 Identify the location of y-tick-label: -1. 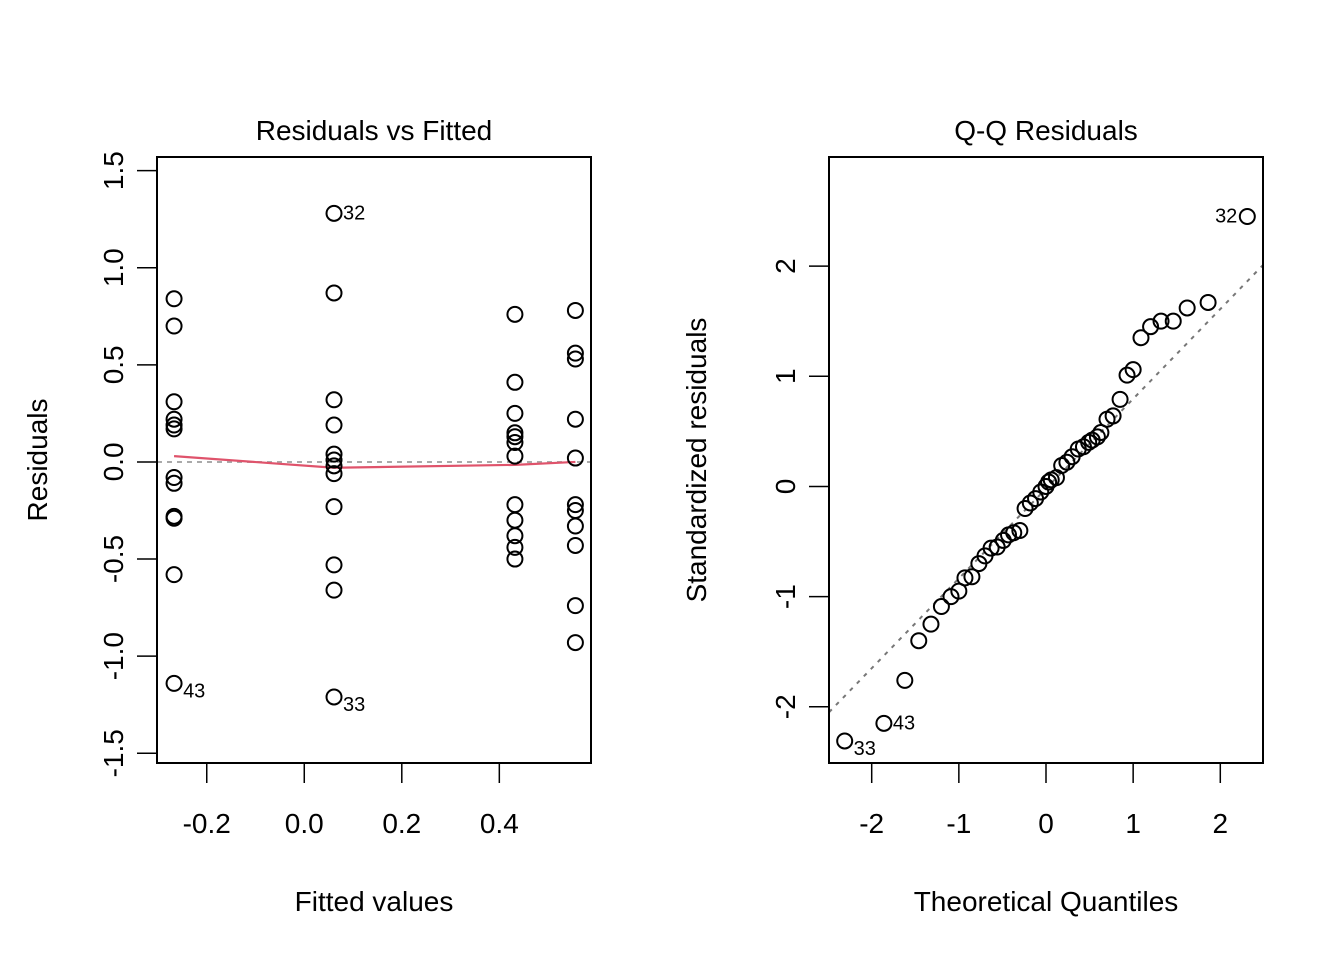
(785, 596).